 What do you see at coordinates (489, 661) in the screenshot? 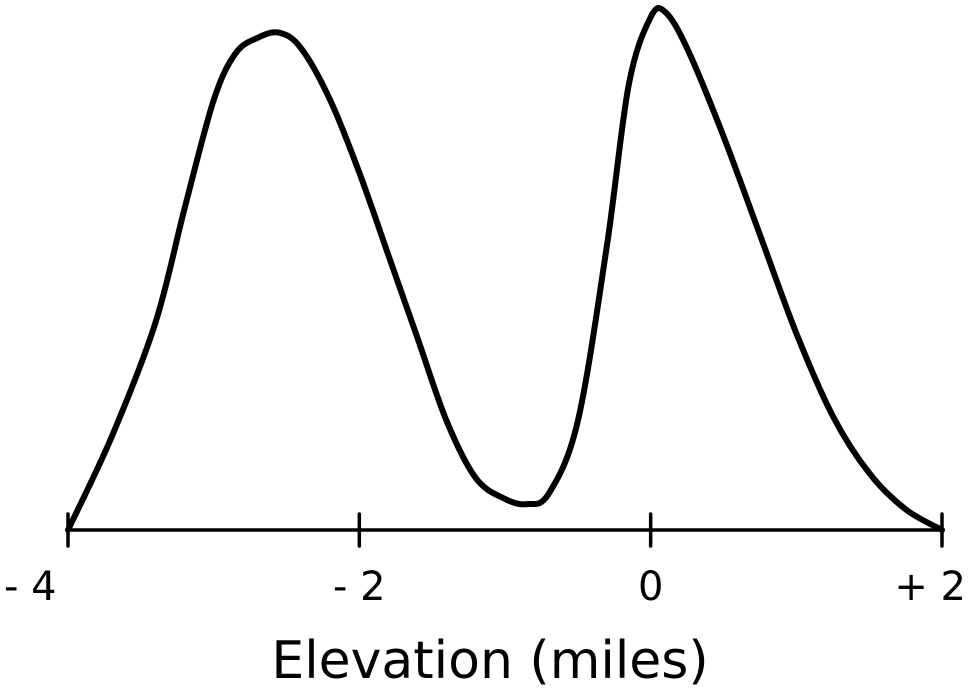
I see `x-axis-title: Elevation (miles)` at bounding box center [489, 661].